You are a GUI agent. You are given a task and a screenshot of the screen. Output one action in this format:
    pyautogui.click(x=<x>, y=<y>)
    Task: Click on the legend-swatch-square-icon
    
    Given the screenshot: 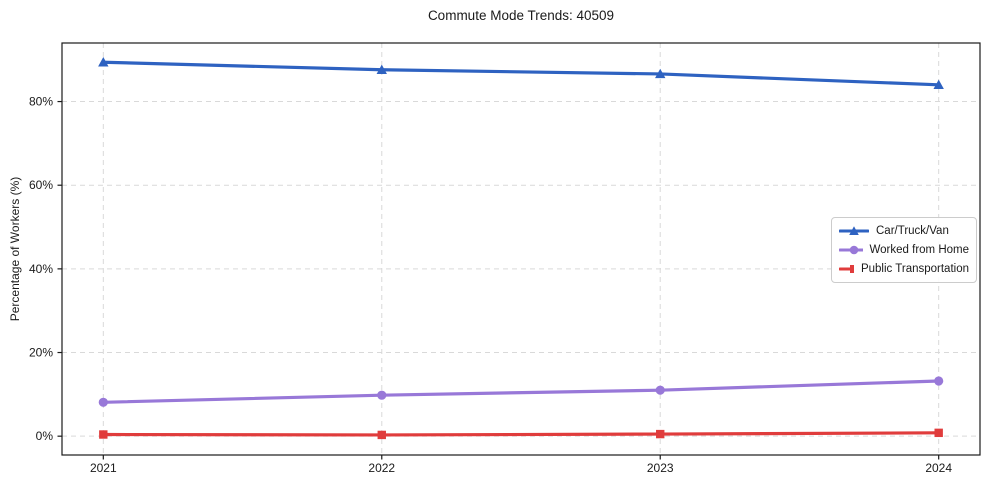 What is the action you would take?
    pyautogui.click(x=846, y=269)
    